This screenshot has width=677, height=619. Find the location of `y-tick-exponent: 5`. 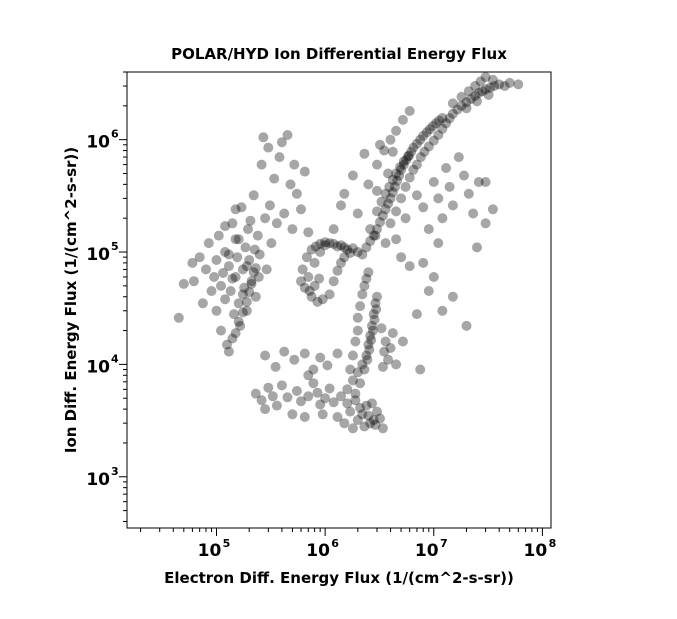

y-tick-exponent: 5 is located at coordinates (115, 246).